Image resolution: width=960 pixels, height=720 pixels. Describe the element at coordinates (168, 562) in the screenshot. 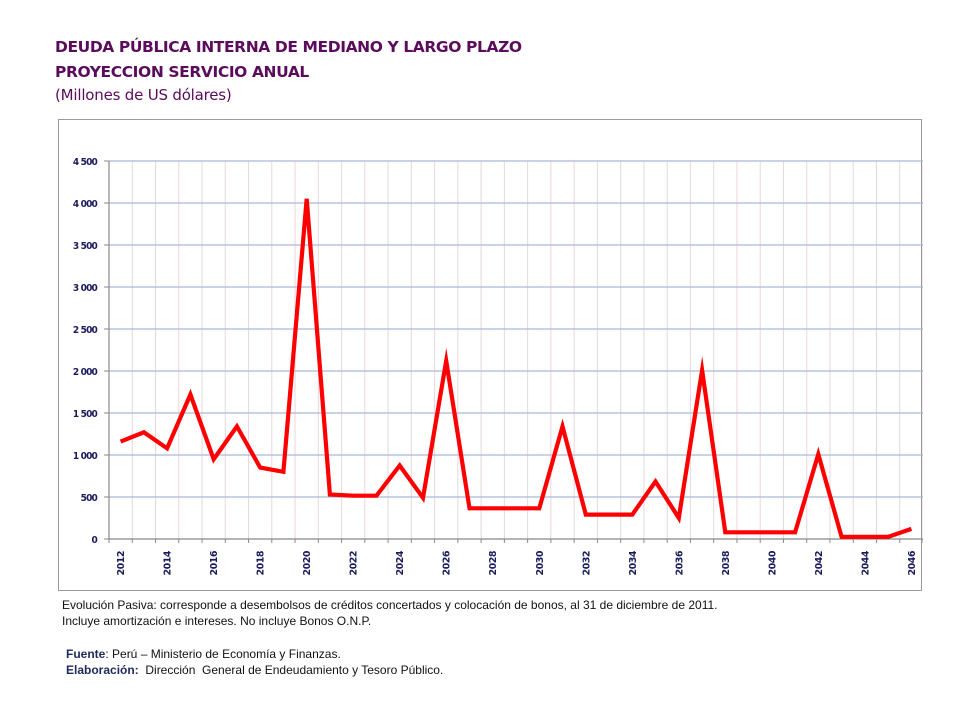

I see `x-tick-label: 2014` at that location.